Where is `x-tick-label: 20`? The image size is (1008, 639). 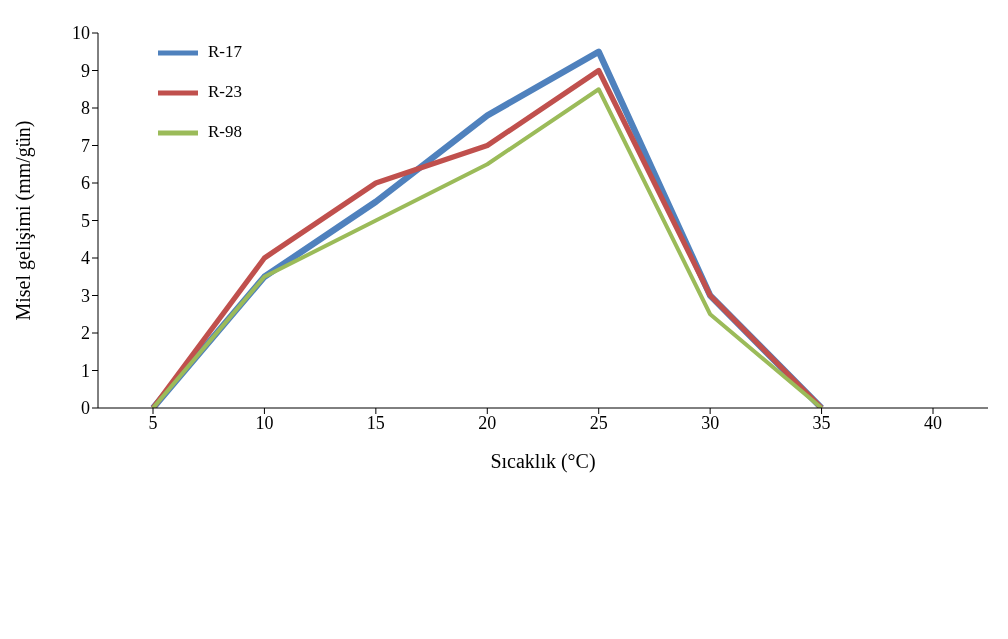
x-tick-label: 20 is located at coordinates (487, 422).